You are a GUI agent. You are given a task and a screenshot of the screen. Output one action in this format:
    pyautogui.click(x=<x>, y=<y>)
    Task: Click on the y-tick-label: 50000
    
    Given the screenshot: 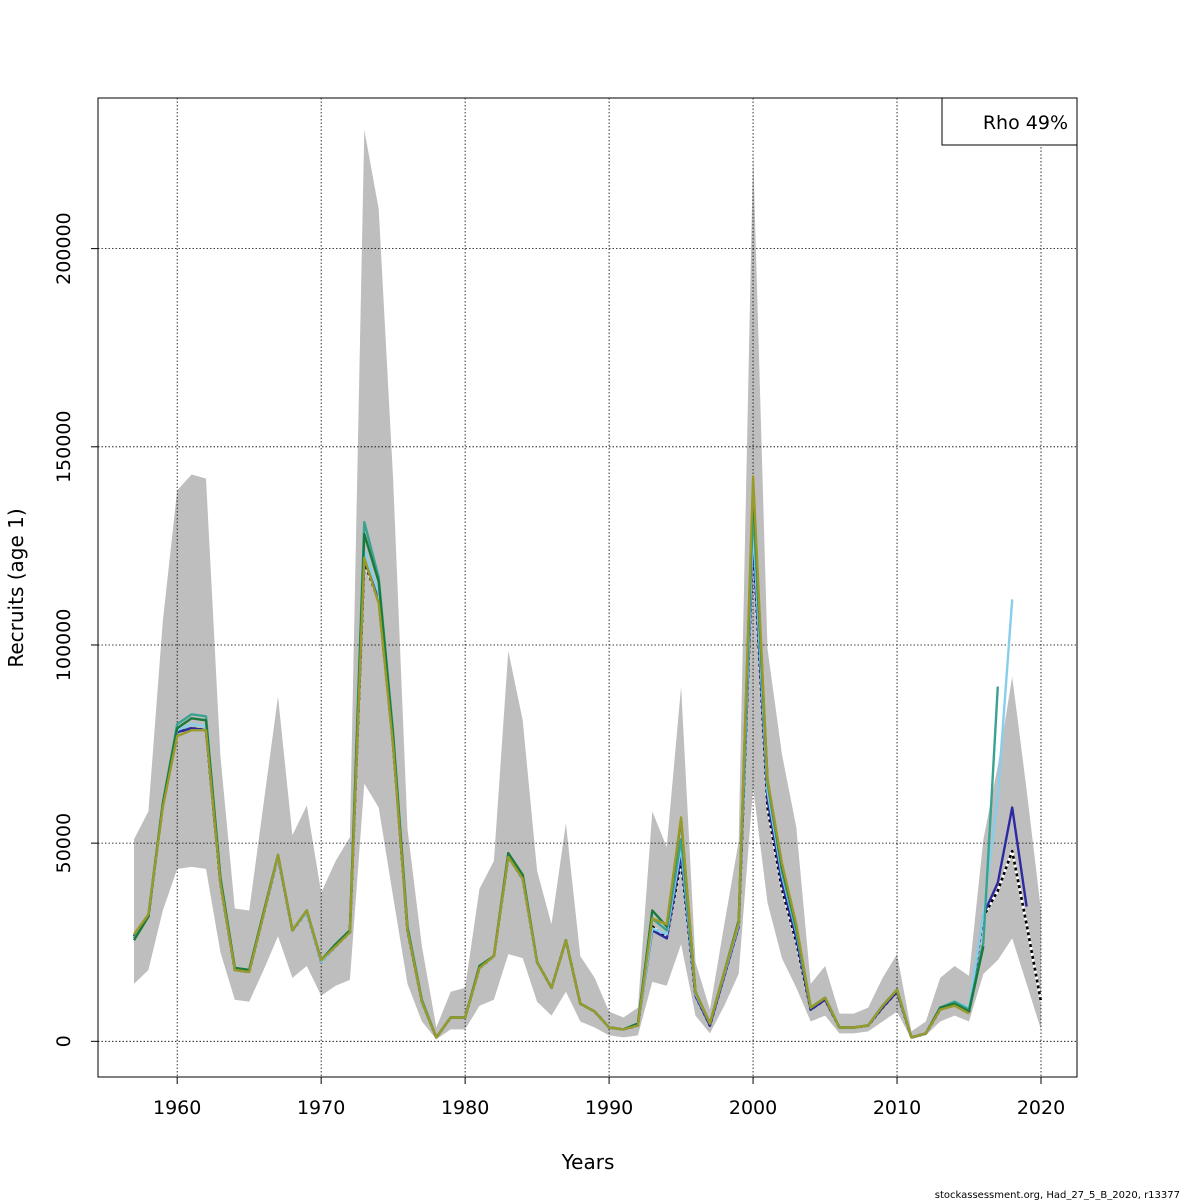 What is the action you would take?
    pyautogui.click(x=64, y=843)
    